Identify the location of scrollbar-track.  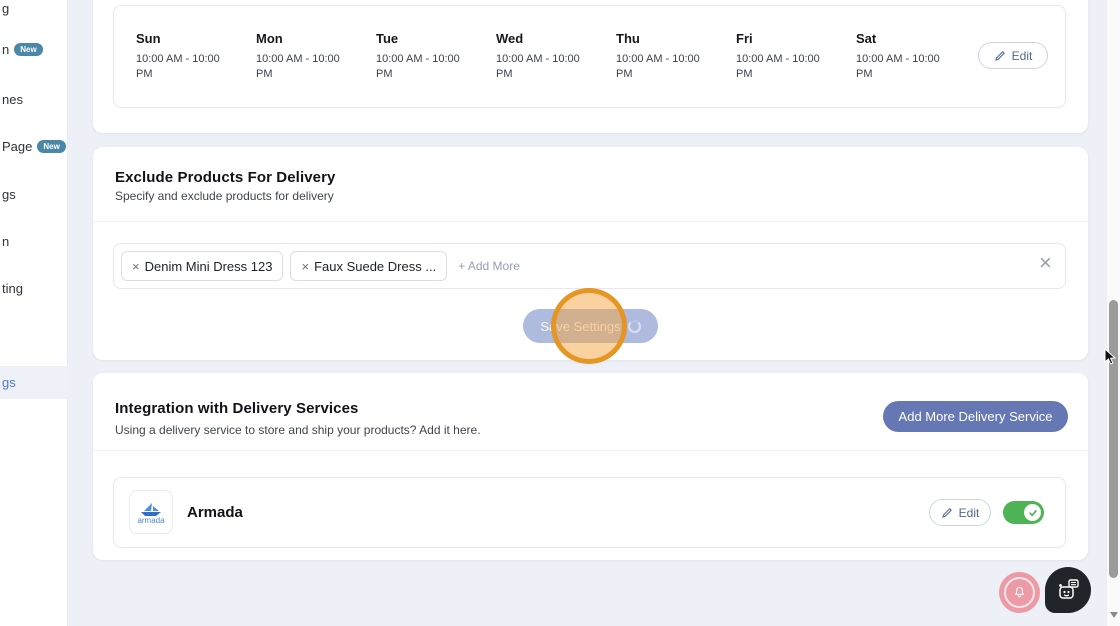
(1113, 313).